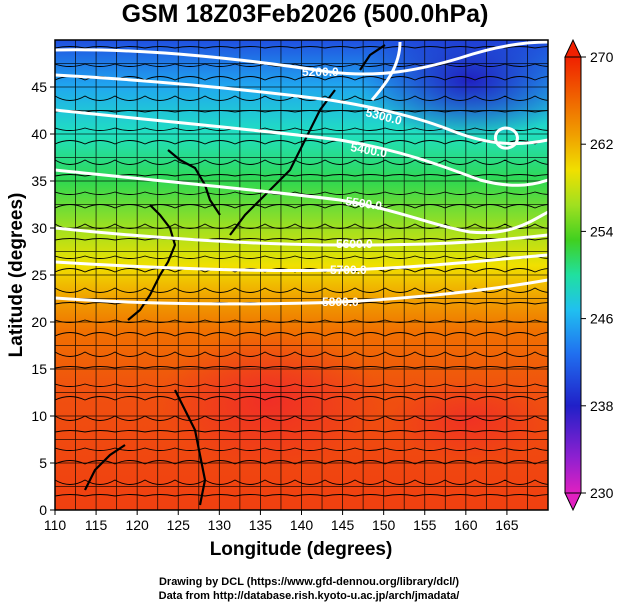  Describe the element at coordinates (39, 228) in the screenshot. I see `y-tick-label: 30` at that location.